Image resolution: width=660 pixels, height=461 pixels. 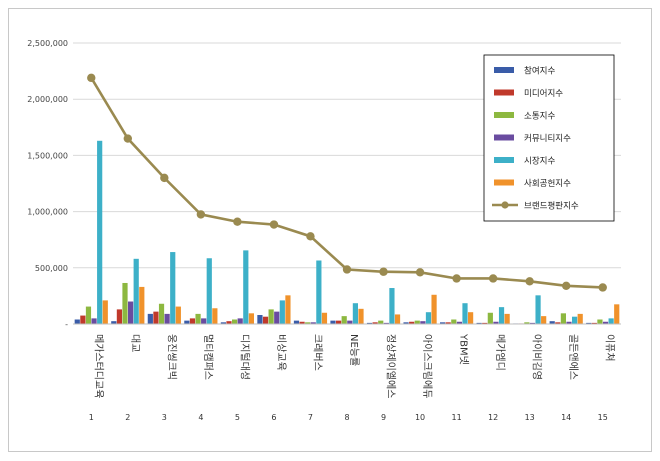 I want to click on y-tick-label: -, so click(x=66, y=324).